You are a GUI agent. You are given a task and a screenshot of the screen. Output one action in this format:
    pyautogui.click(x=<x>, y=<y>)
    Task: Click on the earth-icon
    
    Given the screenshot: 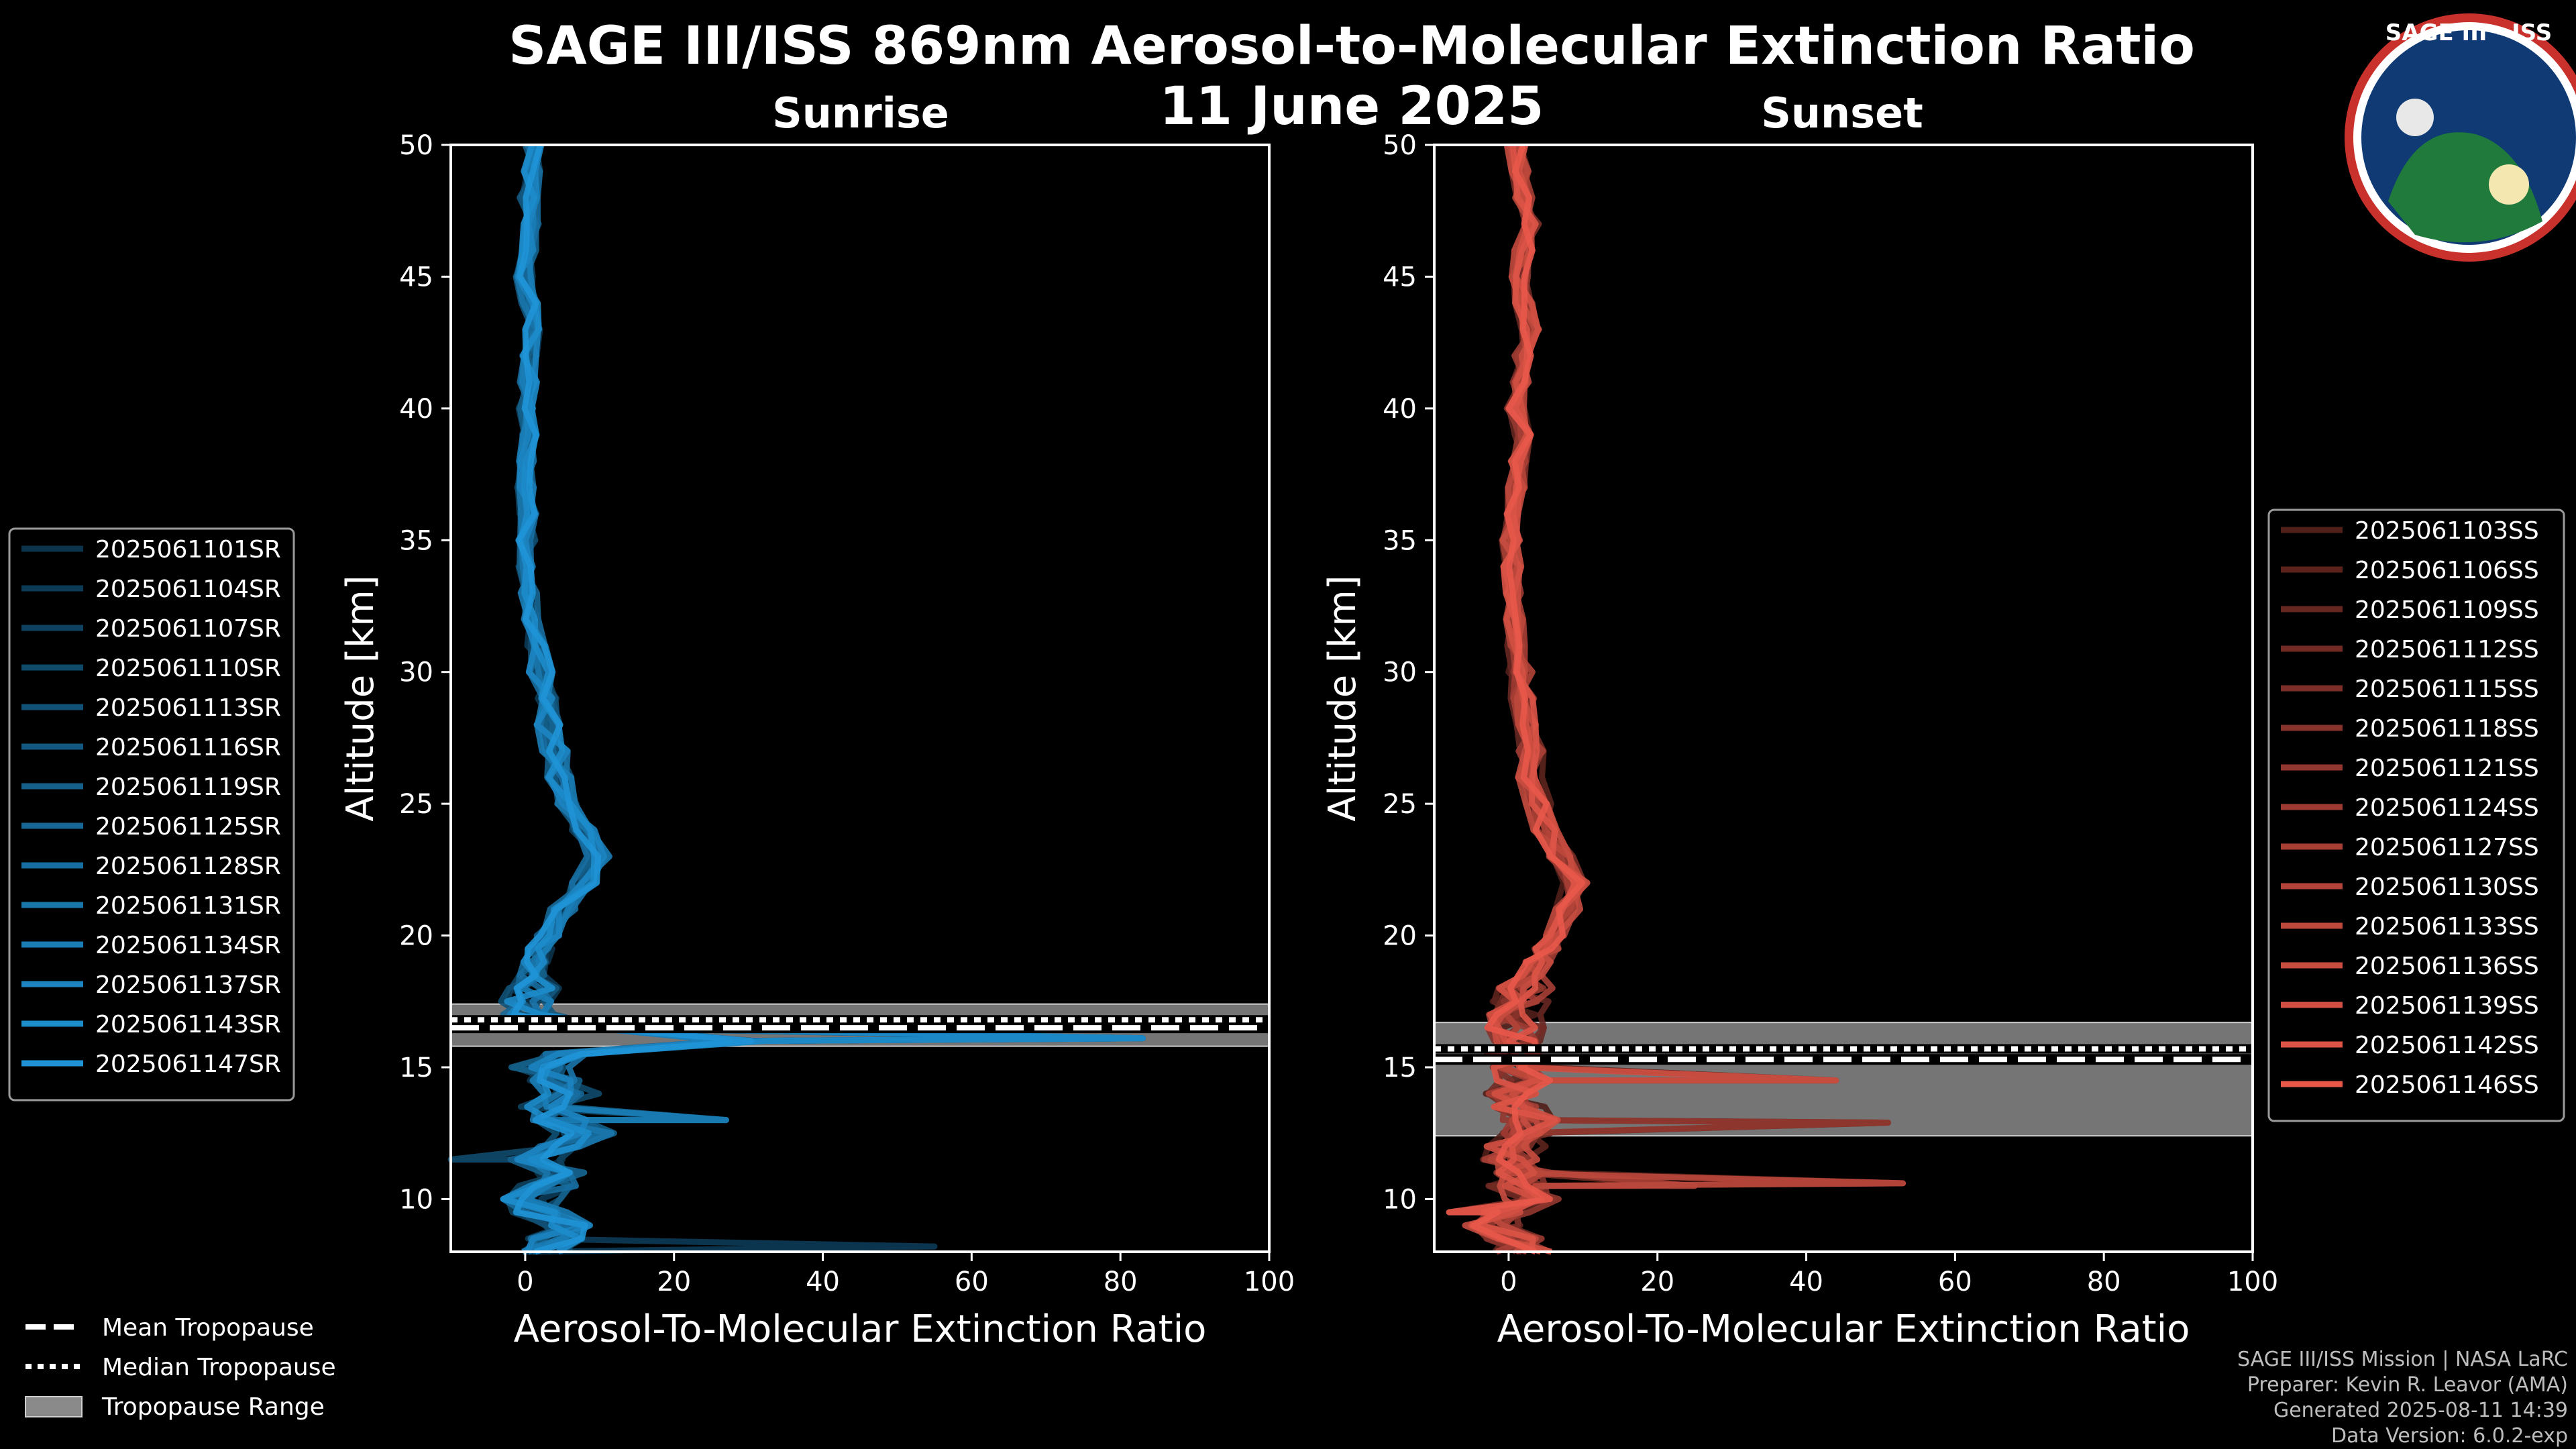 What is the action you would take?
    pyautogui.click(x=2465, y=187)
    